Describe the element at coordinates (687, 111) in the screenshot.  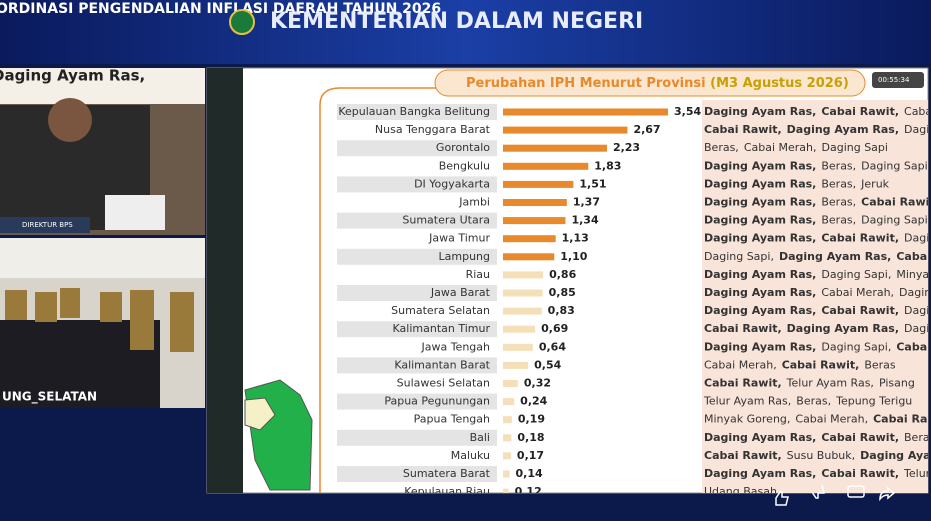
I see `value-label: 3,54` at that location.